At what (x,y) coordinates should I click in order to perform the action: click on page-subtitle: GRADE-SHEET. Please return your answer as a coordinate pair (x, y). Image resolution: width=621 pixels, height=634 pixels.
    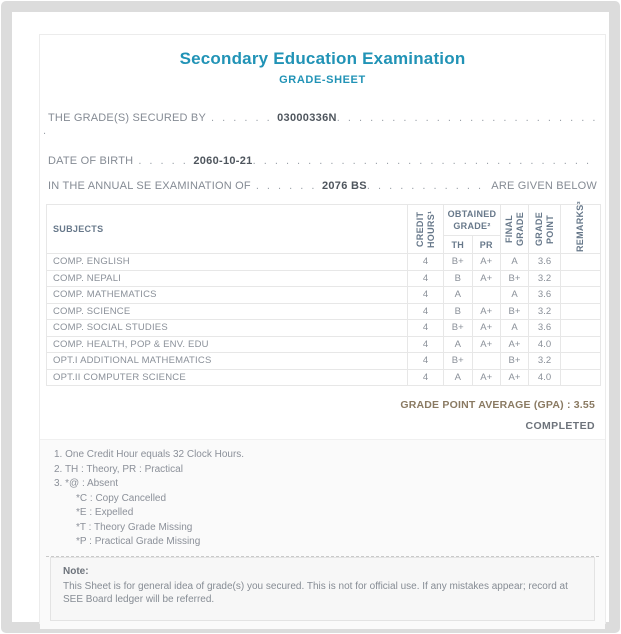
    Looking at the image, I should click on (322, 80).